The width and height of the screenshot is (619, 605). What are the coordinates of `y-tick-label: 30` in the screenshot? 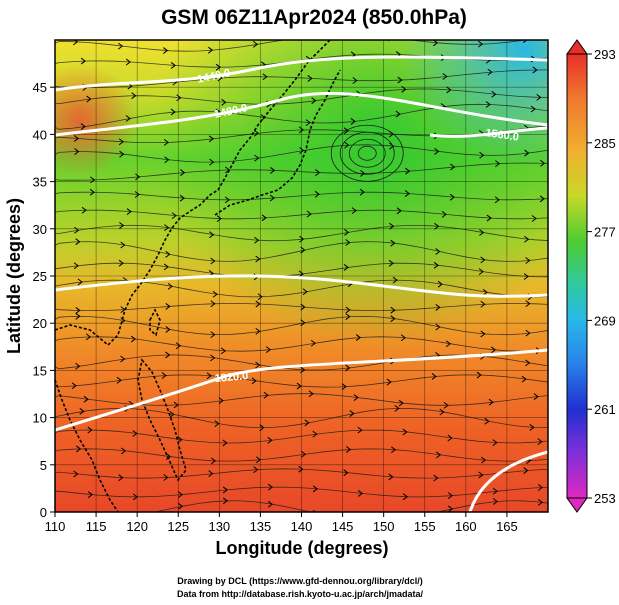 It's located at (40, 229).